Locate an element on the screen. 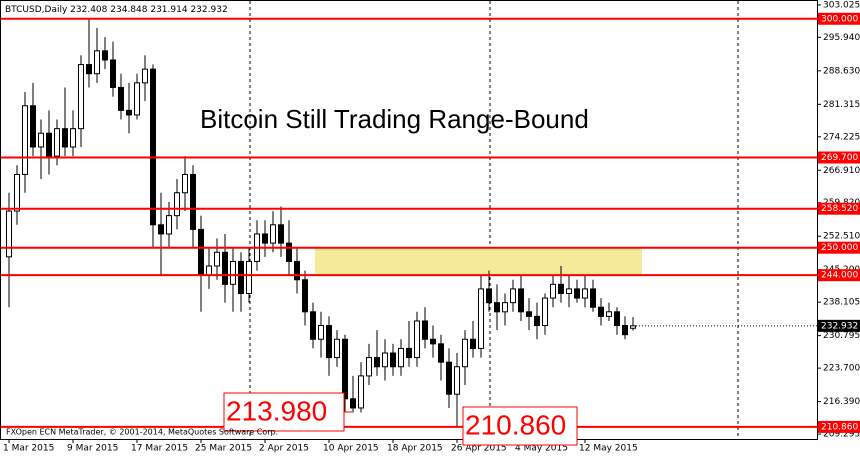 This screenshot has width=860, height=459. x-tick-label: 9 Mar 2015 is located at coordinates (92, 449).